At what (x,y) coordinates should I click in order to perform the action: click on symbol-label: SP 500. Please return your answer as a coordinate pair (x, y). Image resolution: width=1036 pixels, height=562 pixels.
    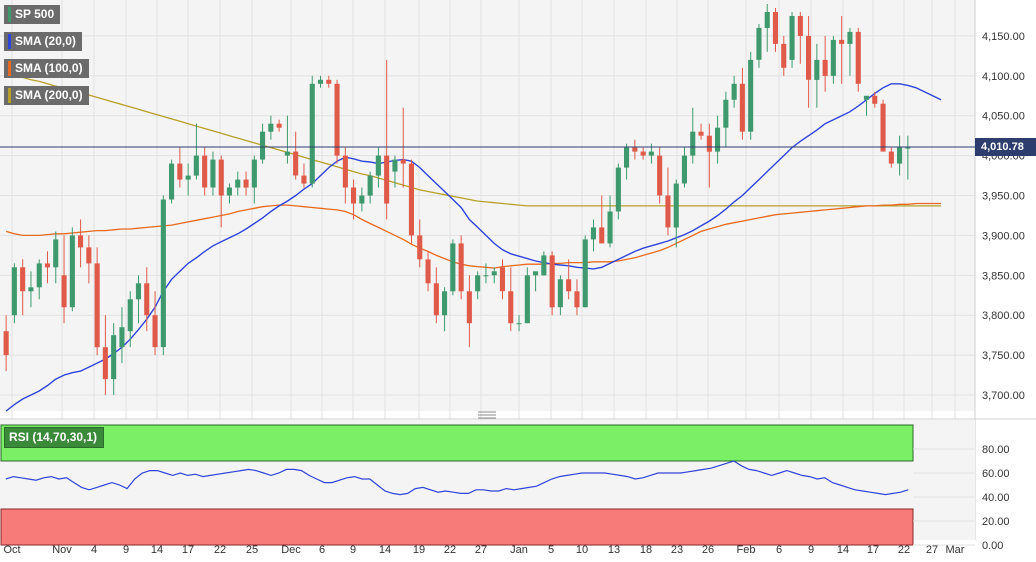
    Looking at the image, I should click on (32, 14).